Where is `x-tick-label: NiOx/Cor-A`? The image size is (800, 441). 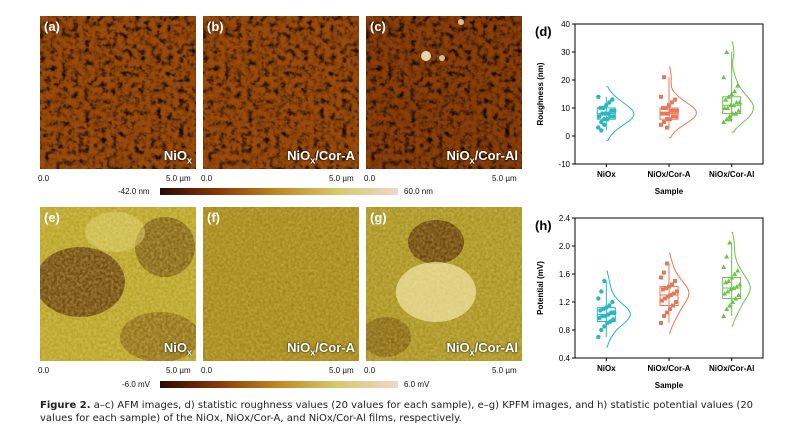
x-tick-label: NiOx/Cor-A is located at coordinates (668, 368).